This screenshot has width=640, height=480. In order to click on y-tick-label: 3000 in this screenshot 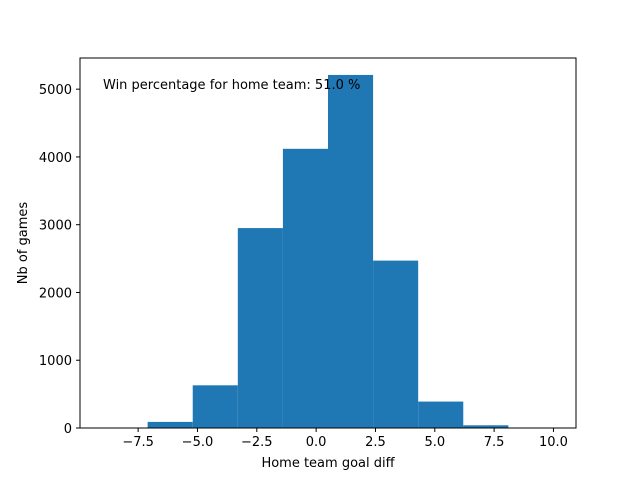, I will do `click(55, 226)`.